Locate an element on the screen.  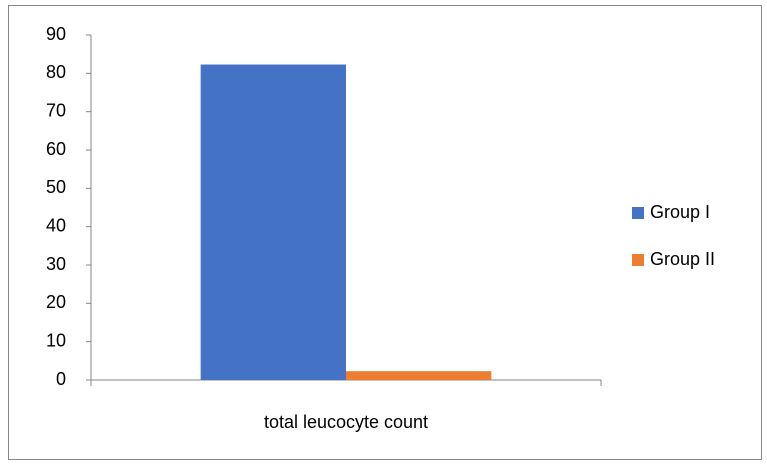
y-tick-label: 70 is located at coordinates (56, 110).